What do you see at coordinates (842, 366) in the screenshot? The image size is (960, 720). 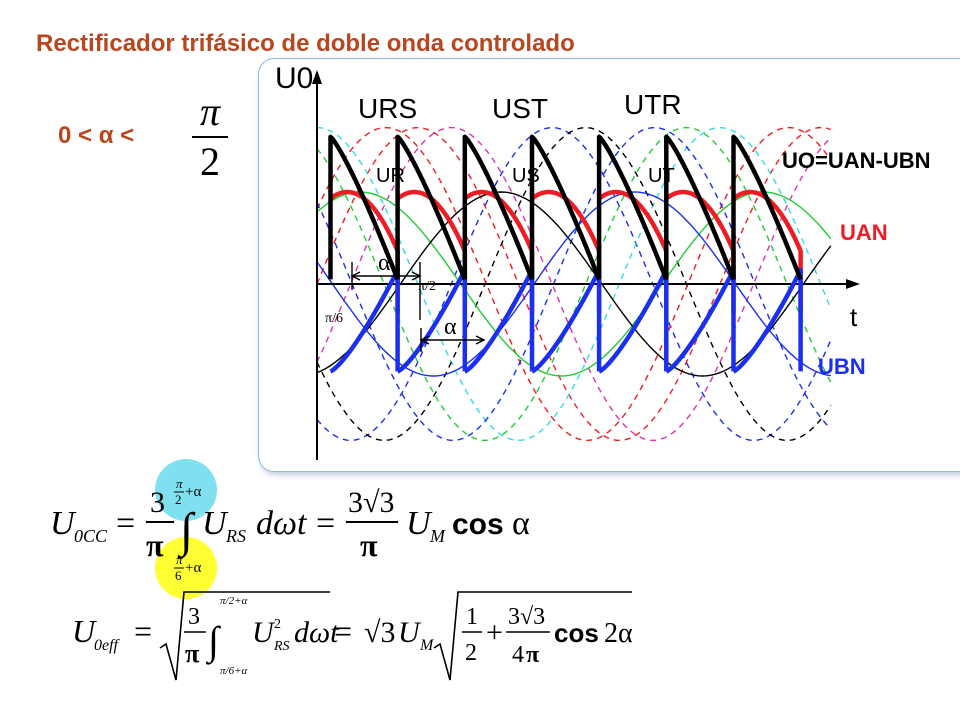 I see `ubn-label: UBN` at bounding box center [842, 366].